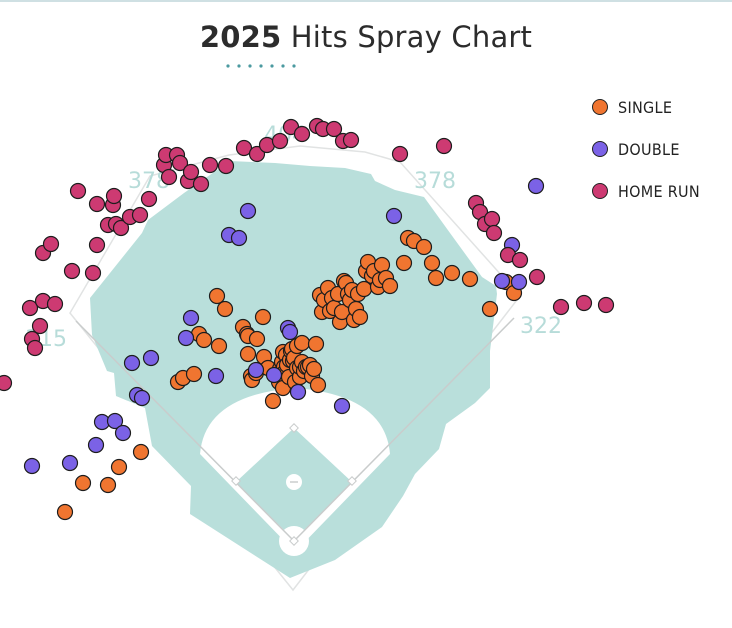 This screenshot has height=628, width=732. What do you see at coordinates (600, 107) in the screenshot?
I see `legend-swatch-single` at bounding box center [600, 107].